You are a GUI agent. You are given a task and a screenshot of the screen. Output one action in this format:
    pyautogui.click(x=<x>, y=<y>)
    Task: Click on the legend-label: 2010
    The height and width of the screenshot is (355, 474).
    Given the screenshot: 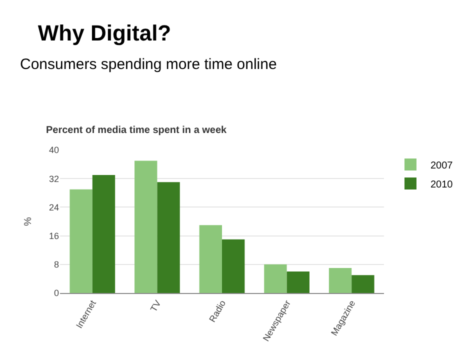 What is the action you would take?
    pyautogui.click(x=442, y=184)
    